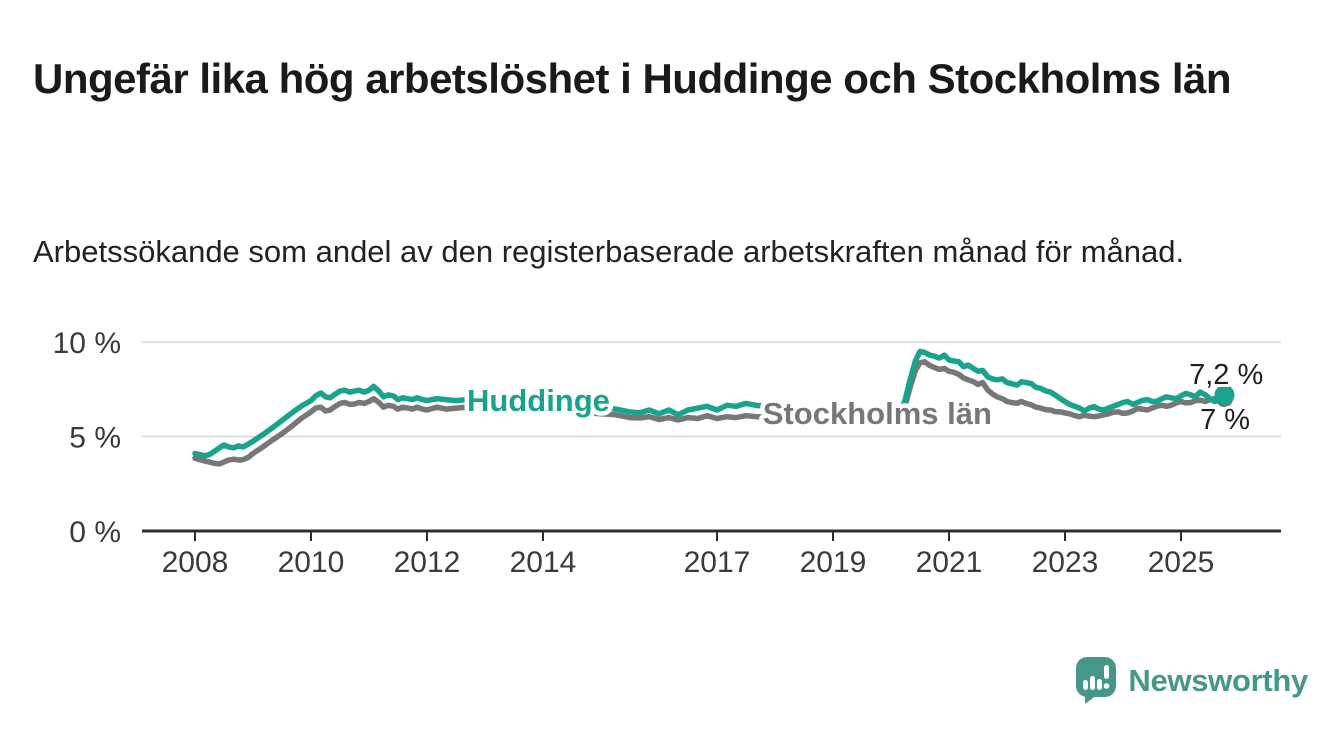 The width and height of the screenshot is (1340, 734). What do you see at coordinates (95, 532) in the screenshot?
I see `y-axis-label-0: 0 %` at bounding box center [95, 532].